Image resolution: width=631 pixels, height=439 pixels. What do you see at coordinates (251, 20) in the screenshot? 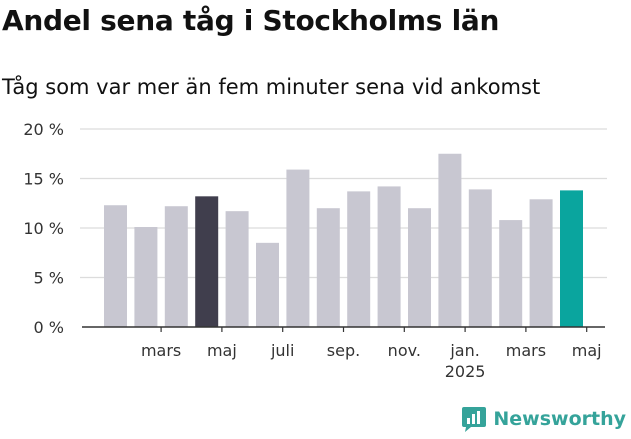
I see `chart-title: Andel sena tåg i Stockholms län` at bounding box center [251, 20].